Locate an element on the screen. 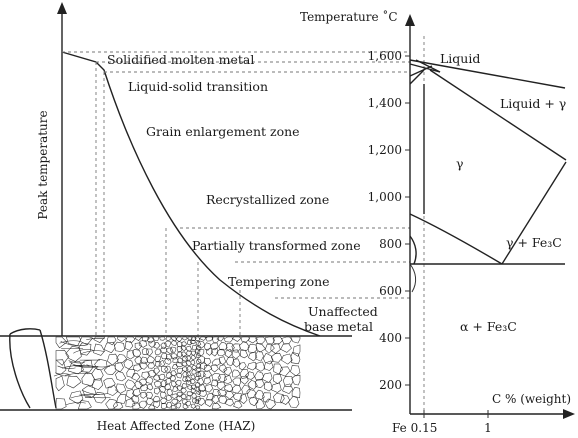 This screenshot has height=438, width=578. columnar-grains is located at coordinates (82, 372).